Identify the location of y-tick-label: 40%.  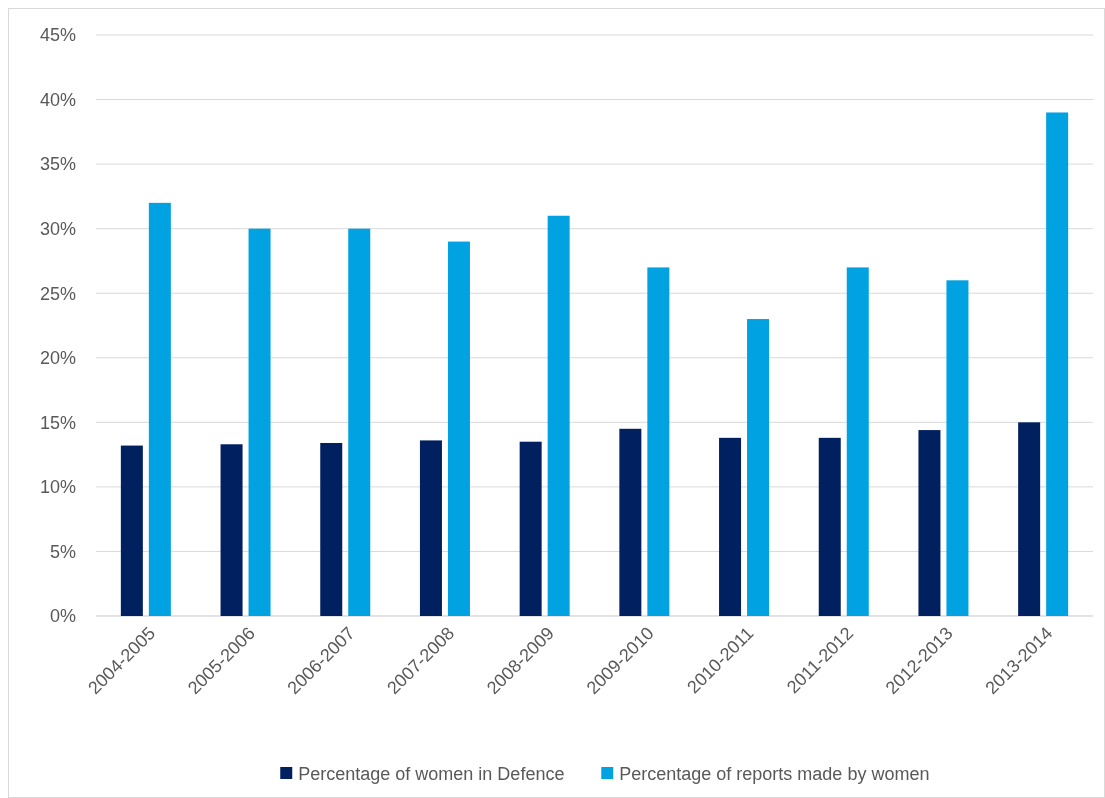
(57, 99).